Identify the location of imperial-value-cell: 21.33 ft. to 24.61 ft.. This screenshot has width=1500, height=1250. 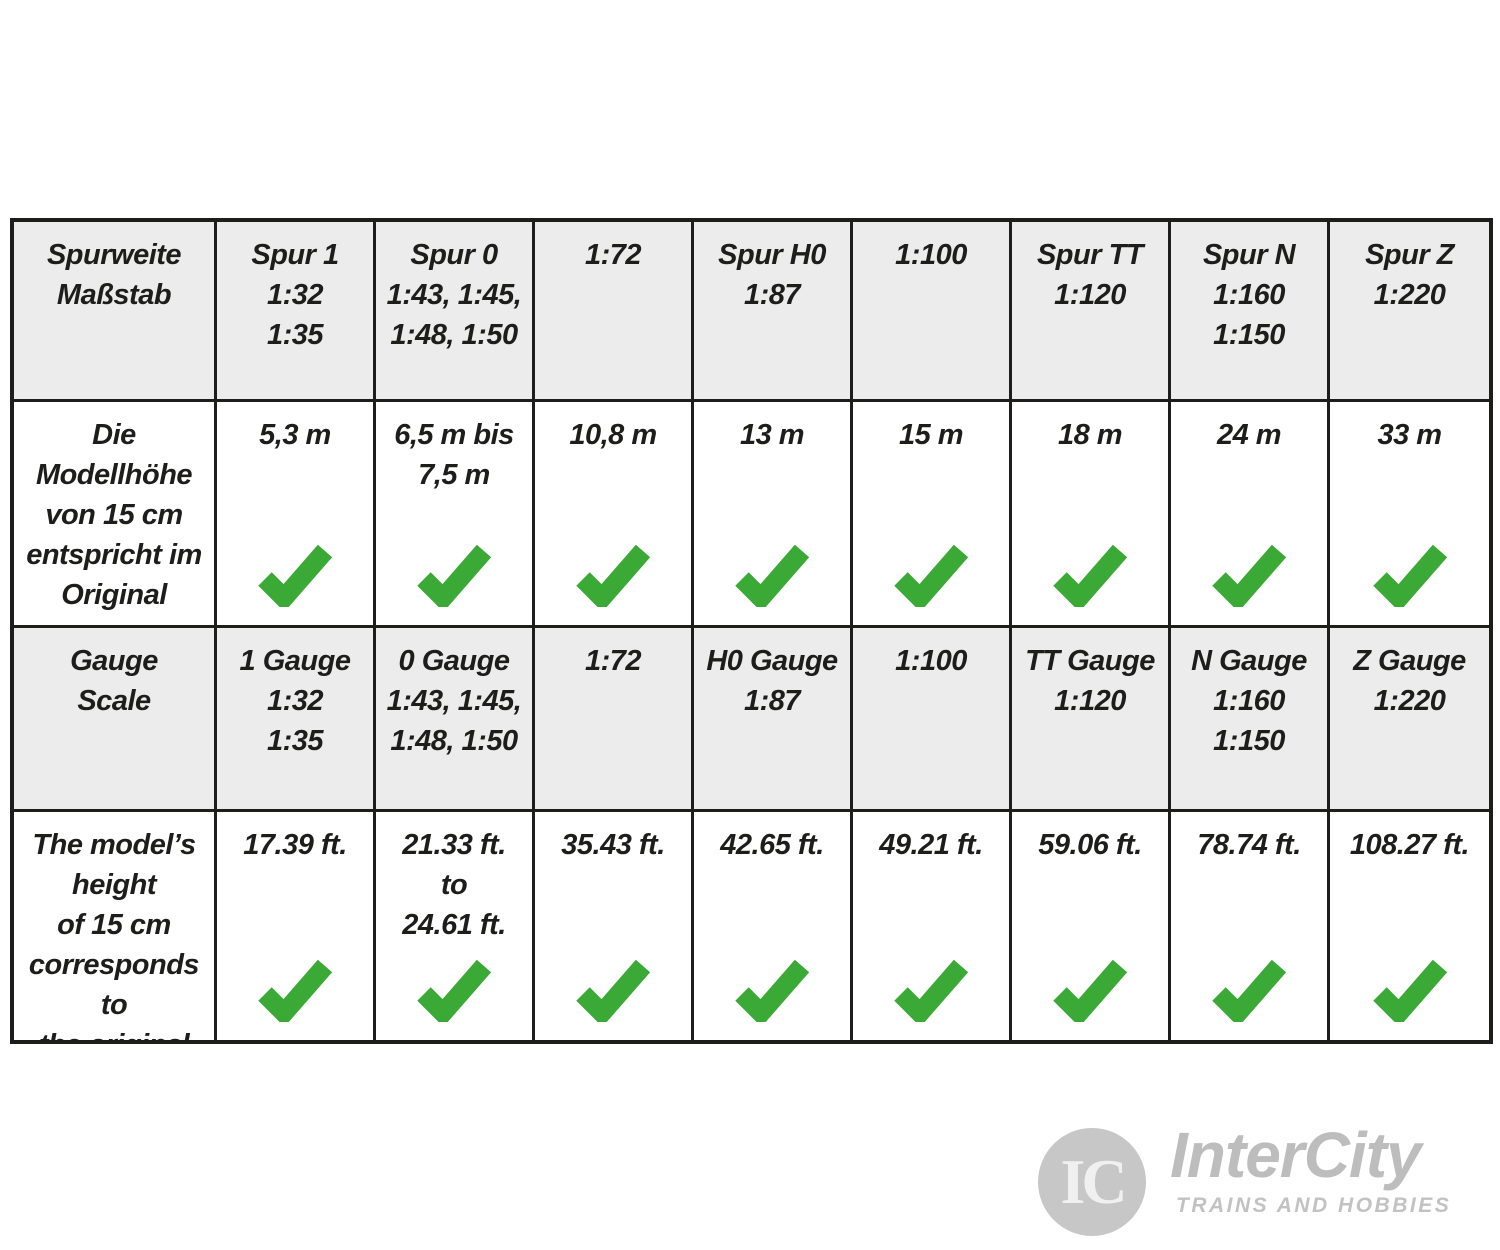
(455, 926).